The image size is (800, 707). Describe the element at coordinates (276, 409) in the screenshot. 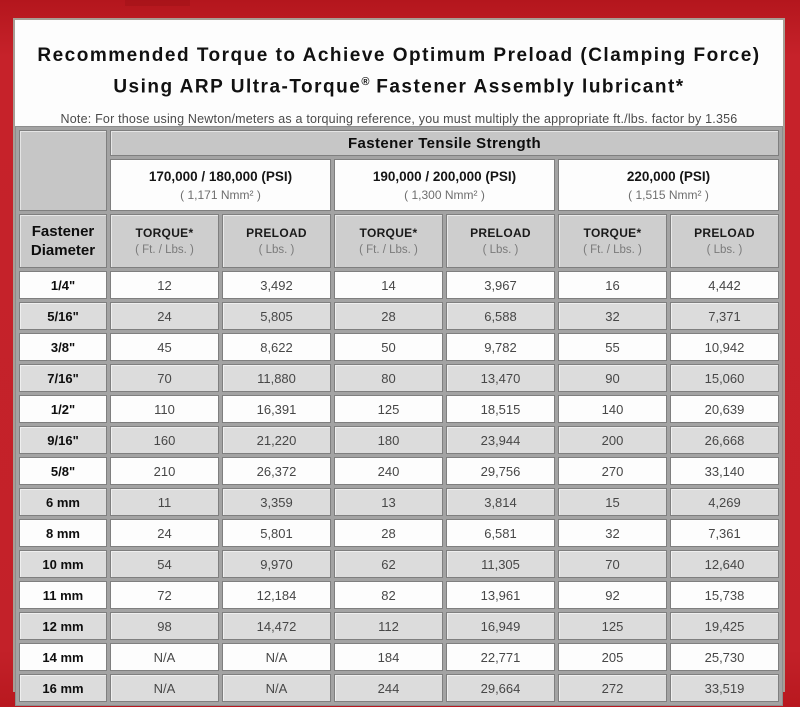

I see `value-cell: 16,391` at that location.